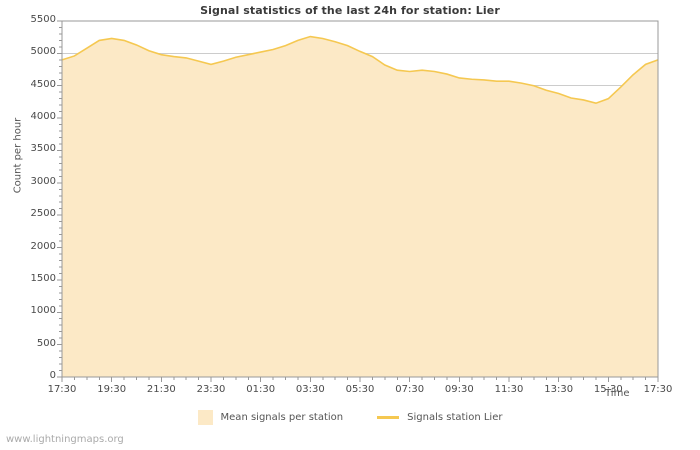 The height and width of the screenshot is (450, 700). What do you see at coordinates (43, 246) in the screenshot?
I see `y-tick-label: 2000` at bounding box center [43, 246].